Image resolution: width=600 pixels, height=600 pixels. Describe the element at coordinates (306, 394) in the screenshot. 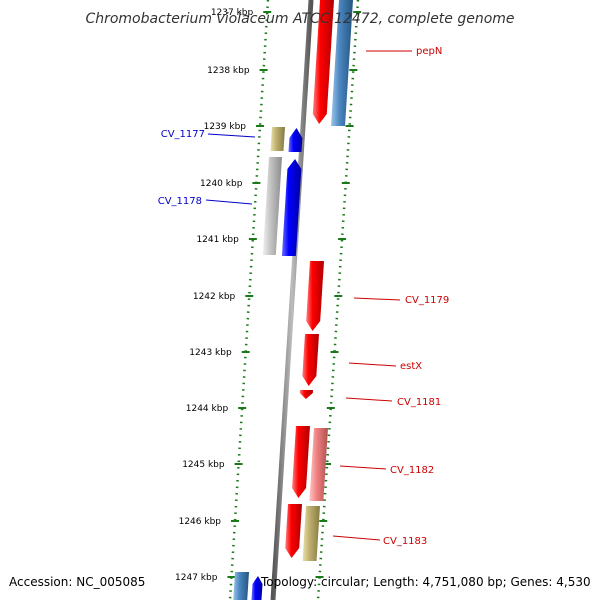

I see `cv1181-gene` at that location.